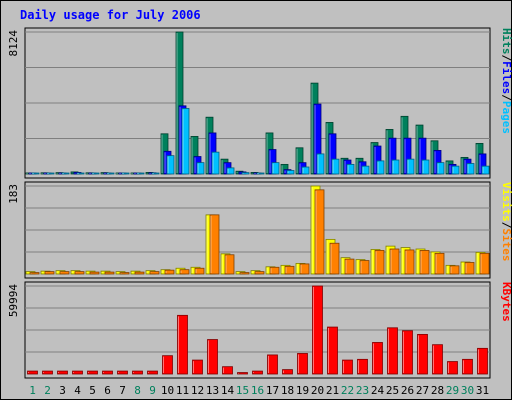 This screenshot has height=400, width=512. Describe the element at coordinates (506, 117) in the screenshot. I see `legend-entry: Pages` at that location.